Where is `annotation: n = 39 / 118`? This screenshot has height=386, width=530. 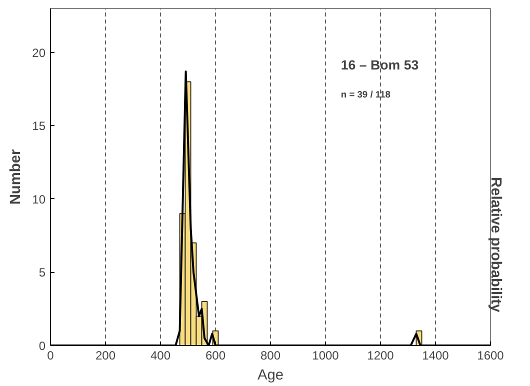 annotation: n = 39 / 118 is located at coordinates (365, 94).